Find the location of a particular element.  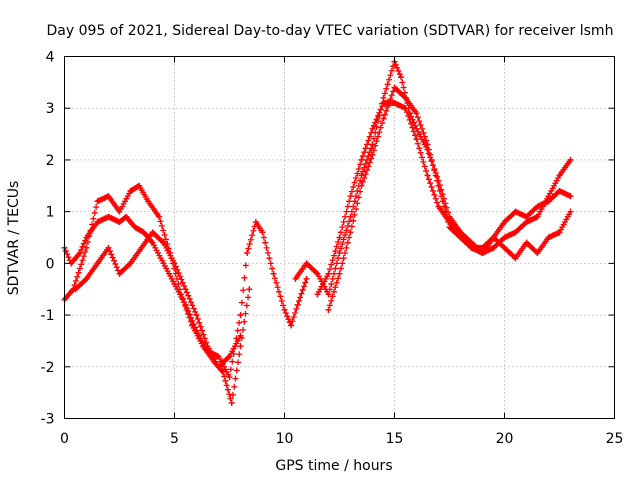

y-tick-labels: -3 -2 -1 0 1 2 3 4 is located at coordinates (48, 239).